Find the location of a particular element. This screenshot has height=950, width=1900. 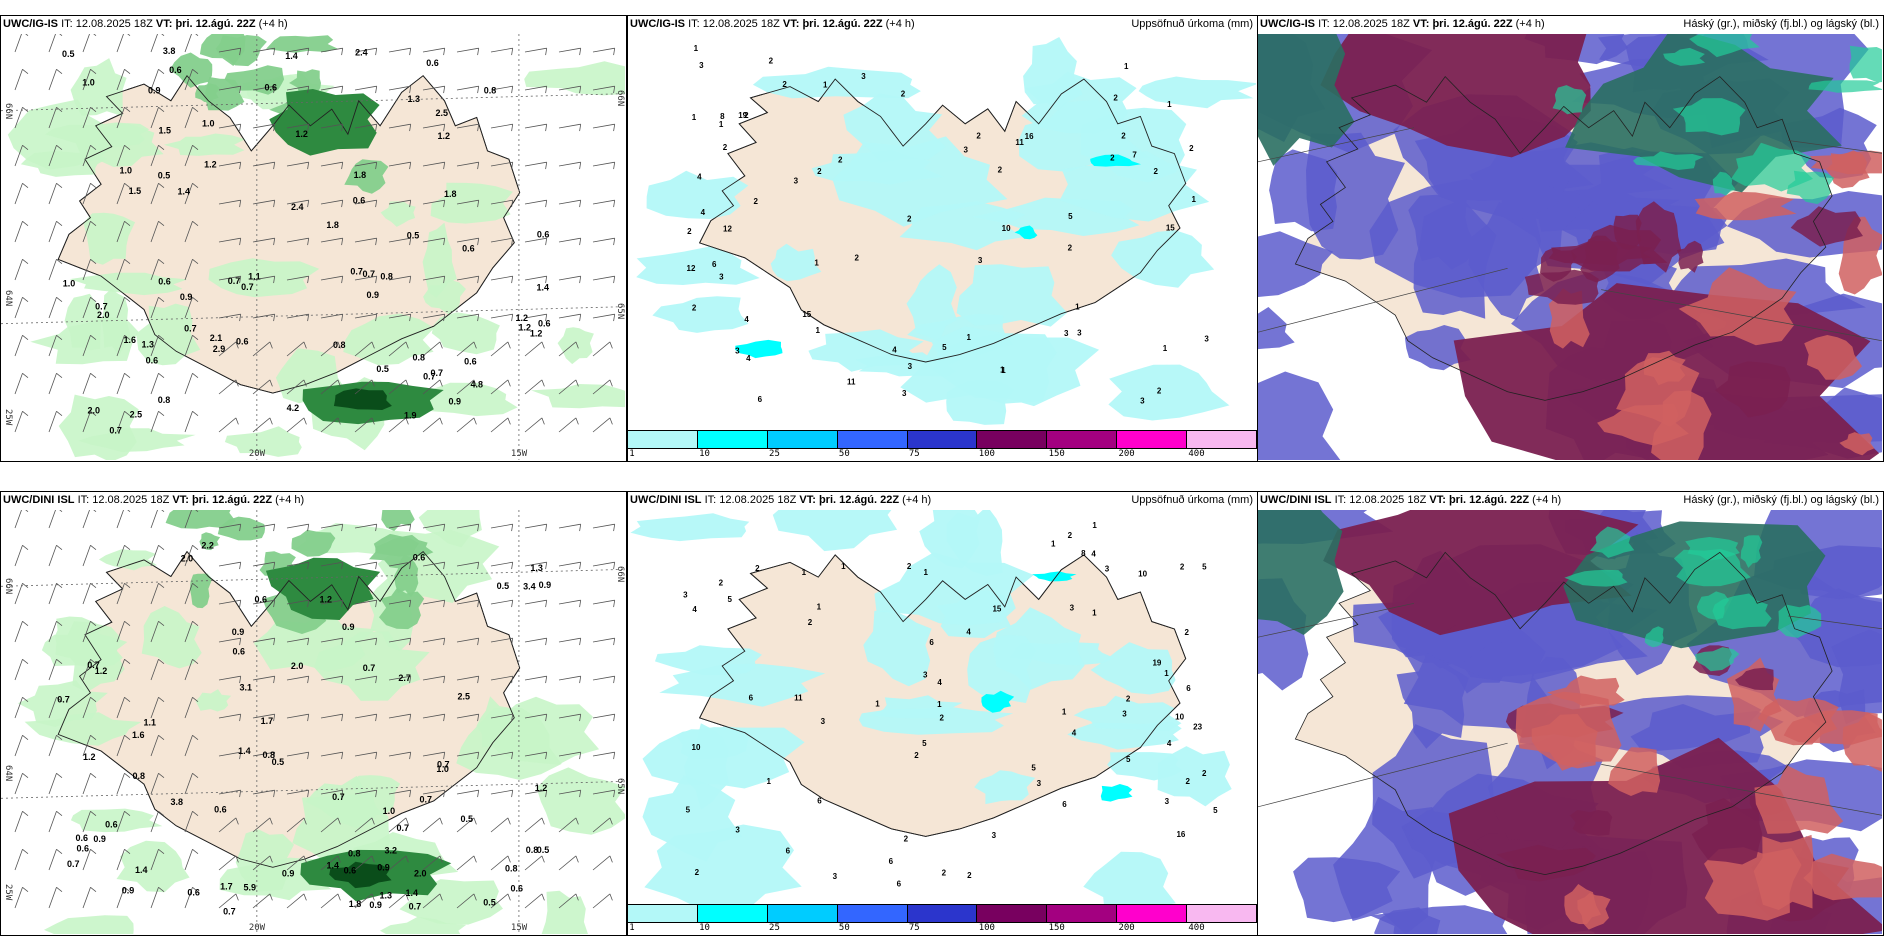

precip-value-label: 4 is located at coordinates (746, 319).